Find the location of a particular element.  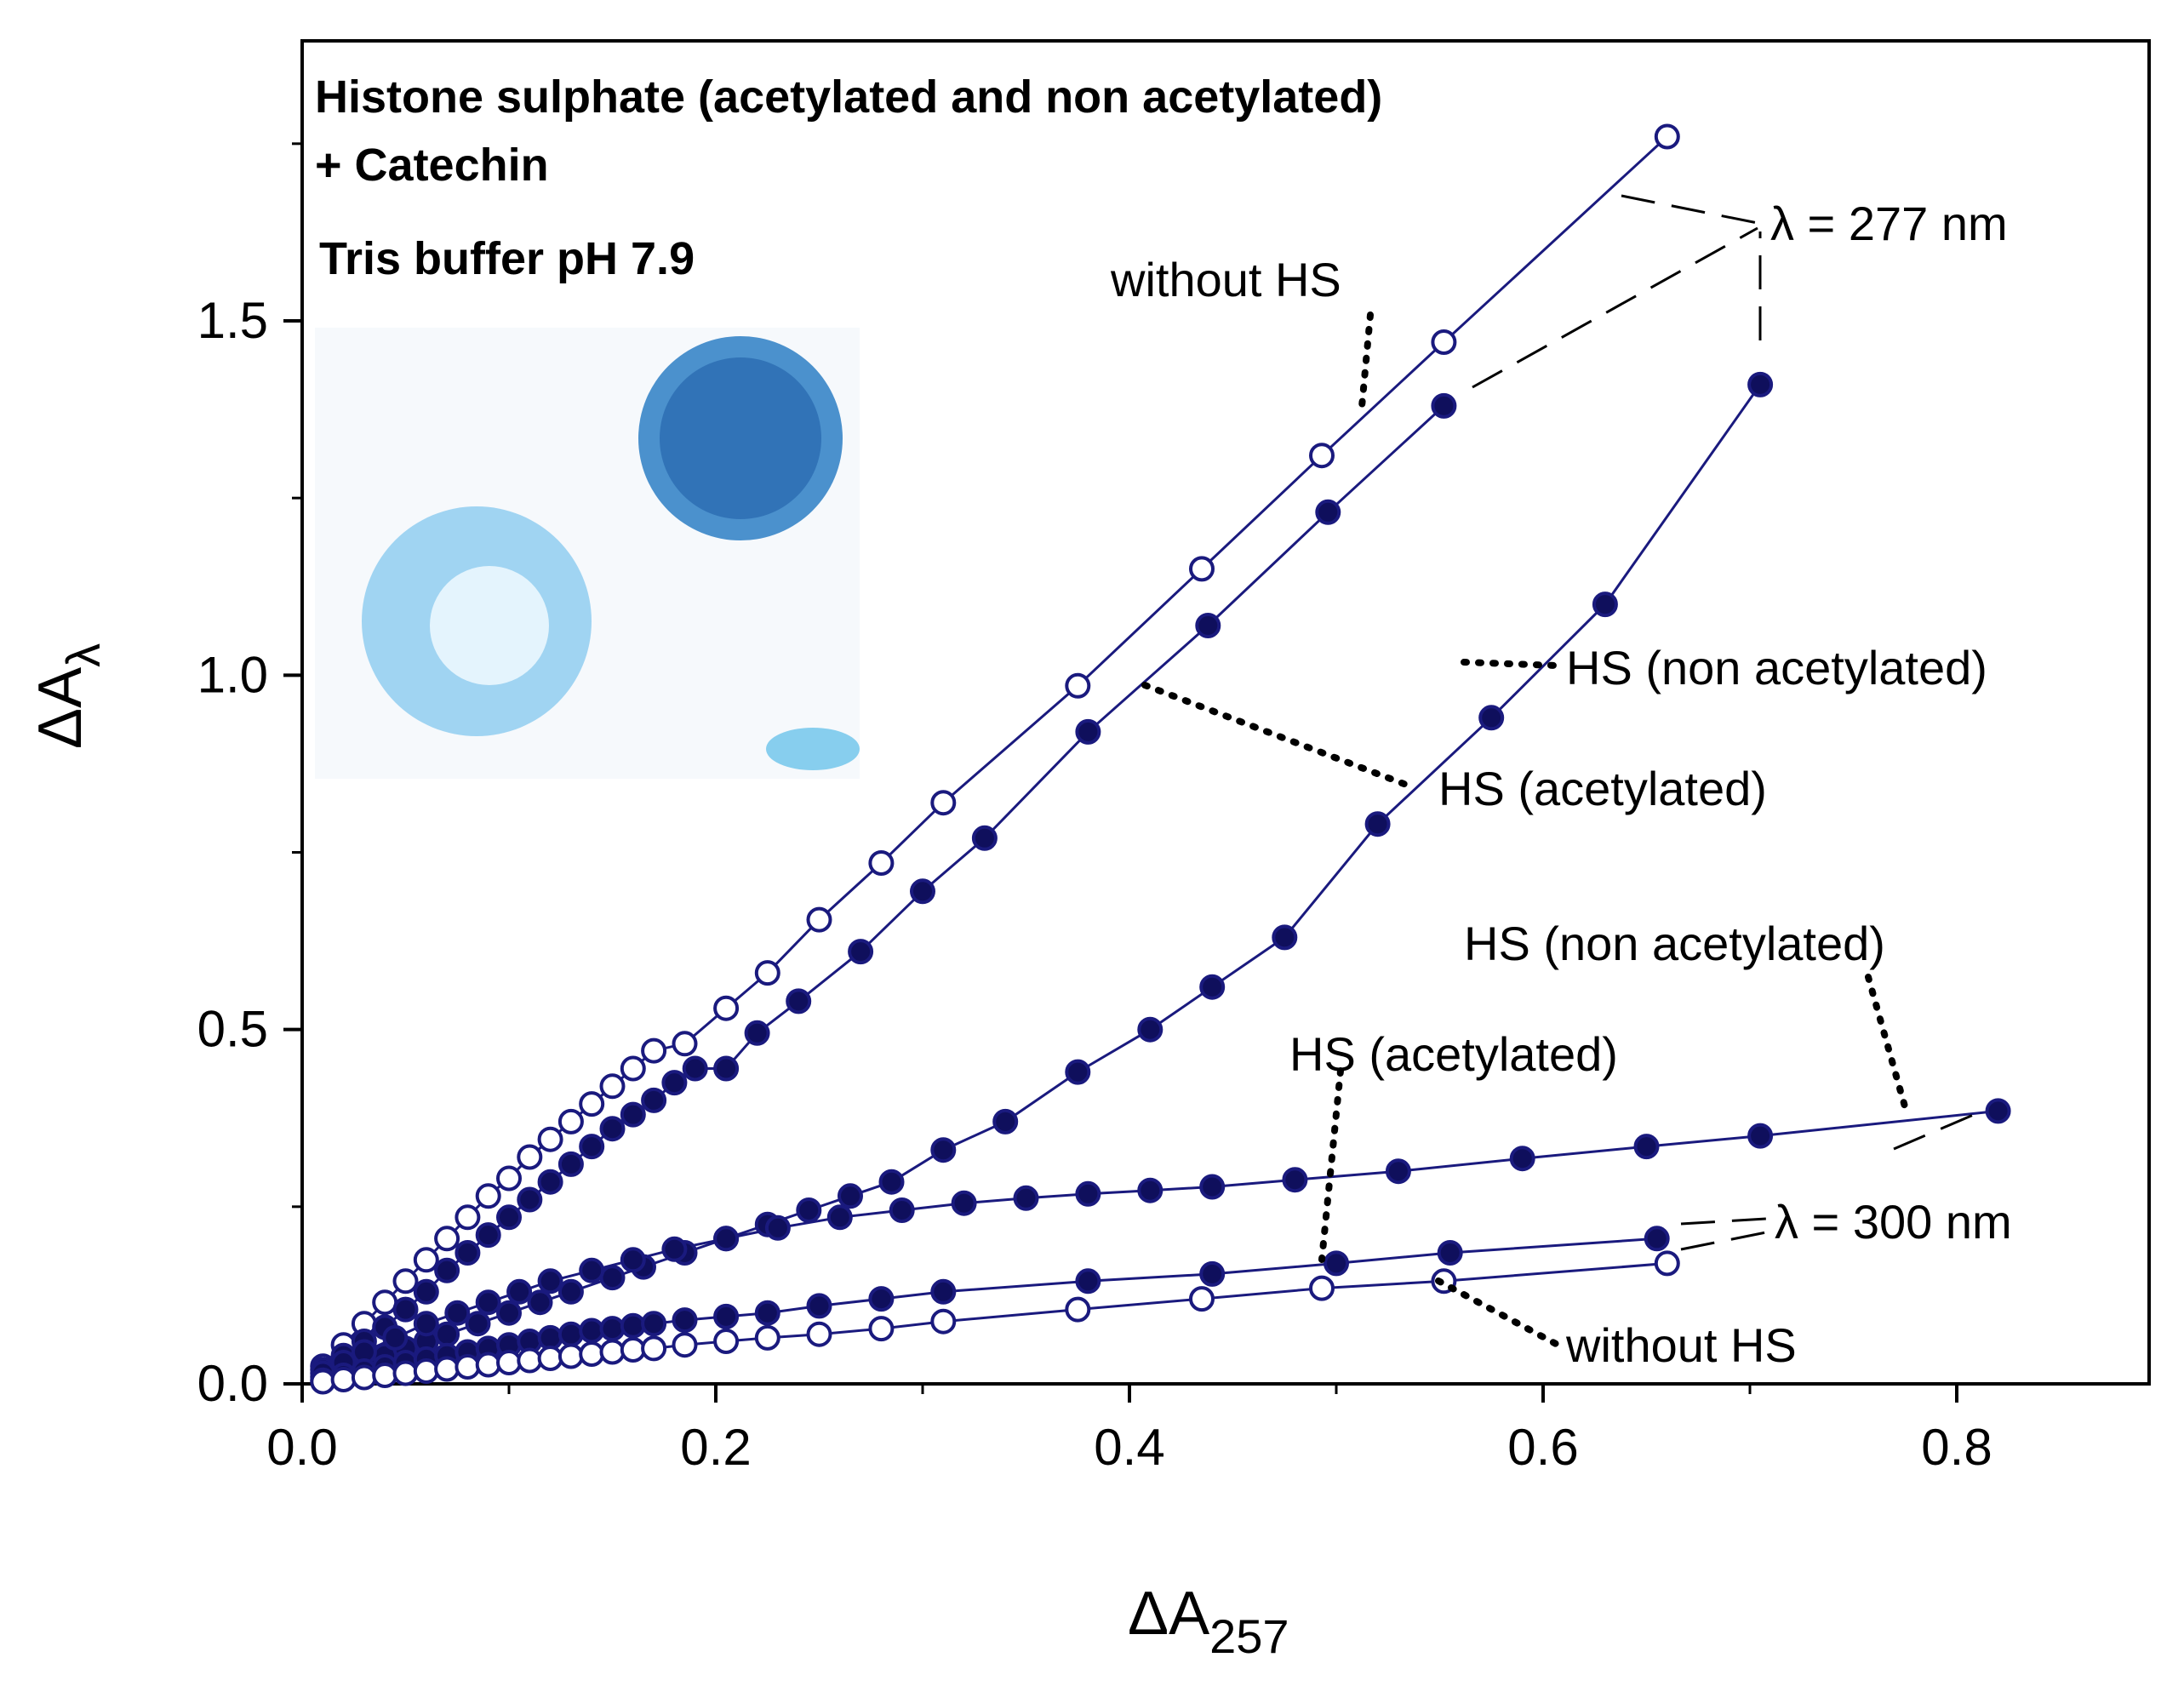

x-tick-label-2: 0.4 is located at coordinates (1129, 1447).